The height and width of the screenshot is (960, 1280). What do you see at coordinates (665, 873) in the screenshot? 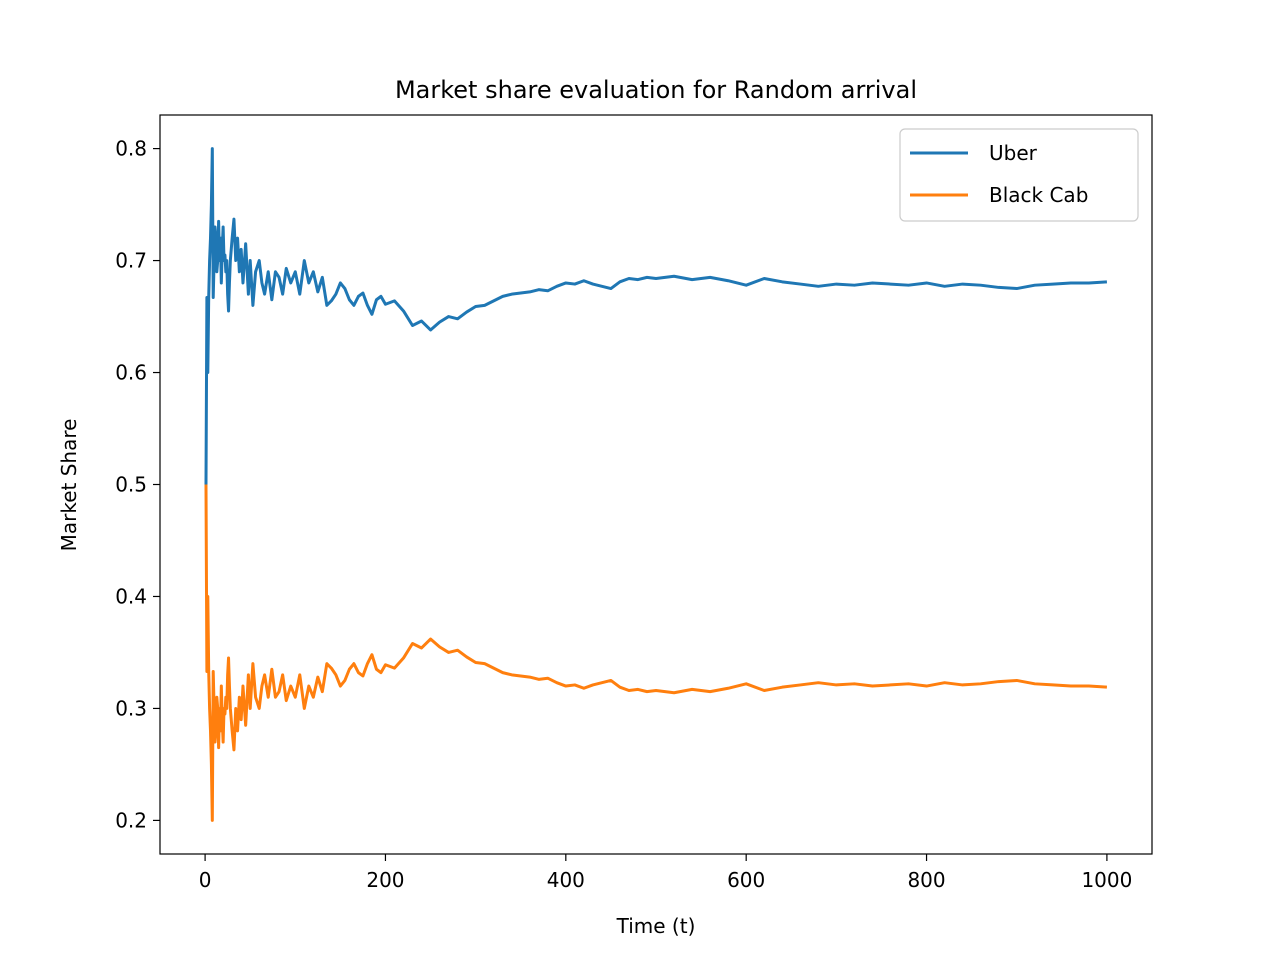
I see `x-axis: 0 200 400 600 800 1000` at bounding box center [665, 873].